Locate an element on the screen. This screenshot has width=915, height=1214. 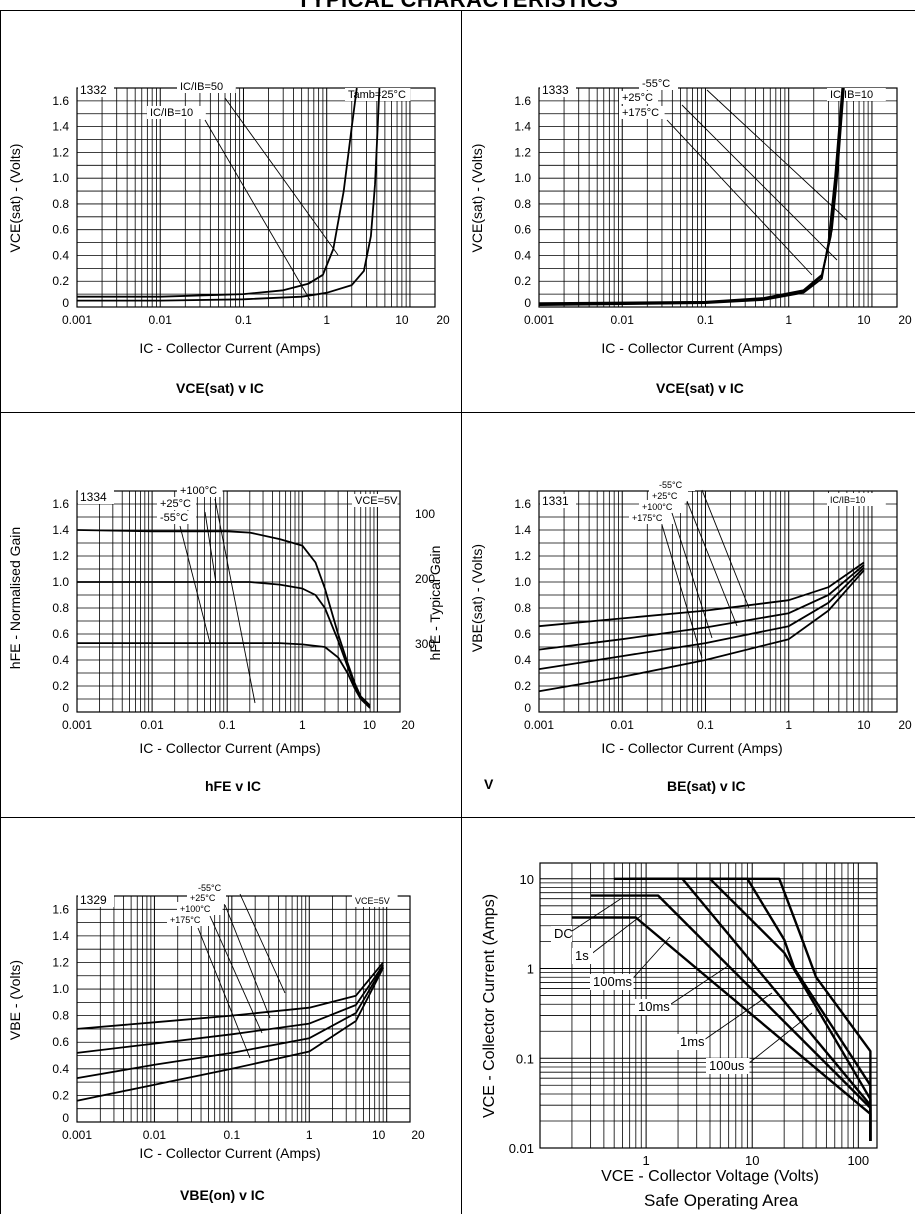
annotation-label: 10ms is located at coordinates (654, 1006).